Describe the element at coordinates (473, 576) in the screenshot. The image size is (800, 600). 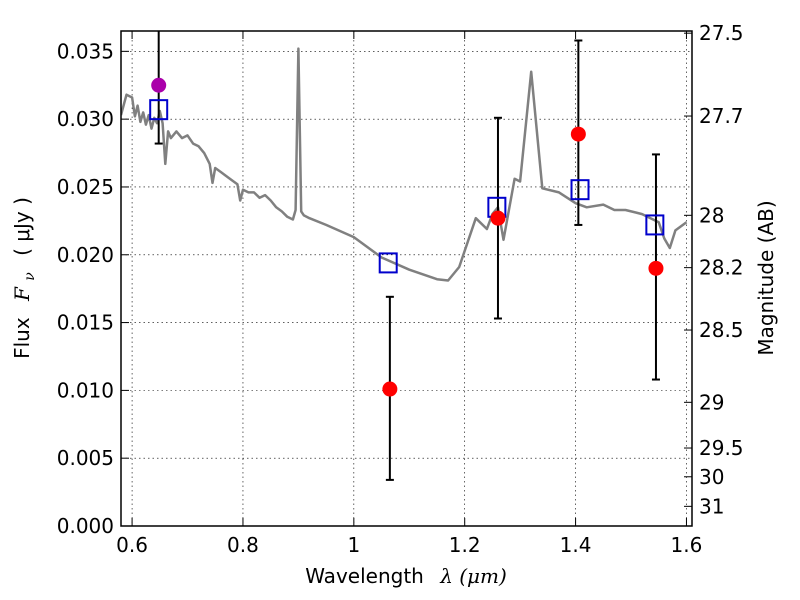
I see `x-axis-label-math: λ (μm)` at that location.